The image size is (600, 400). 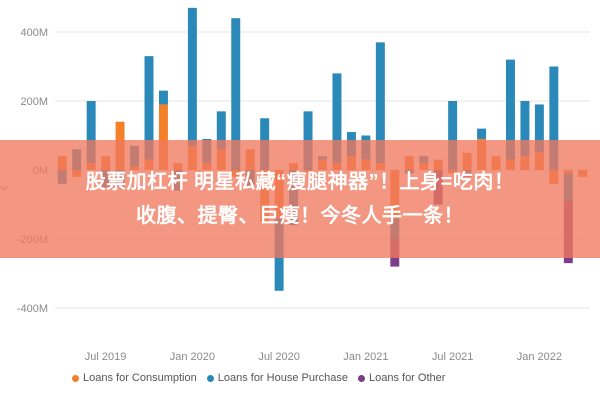 What do you see at coordinates (34, 102) in the screenshot?
I see `y-tick-label: 200M` at bounding box center [34, 102].